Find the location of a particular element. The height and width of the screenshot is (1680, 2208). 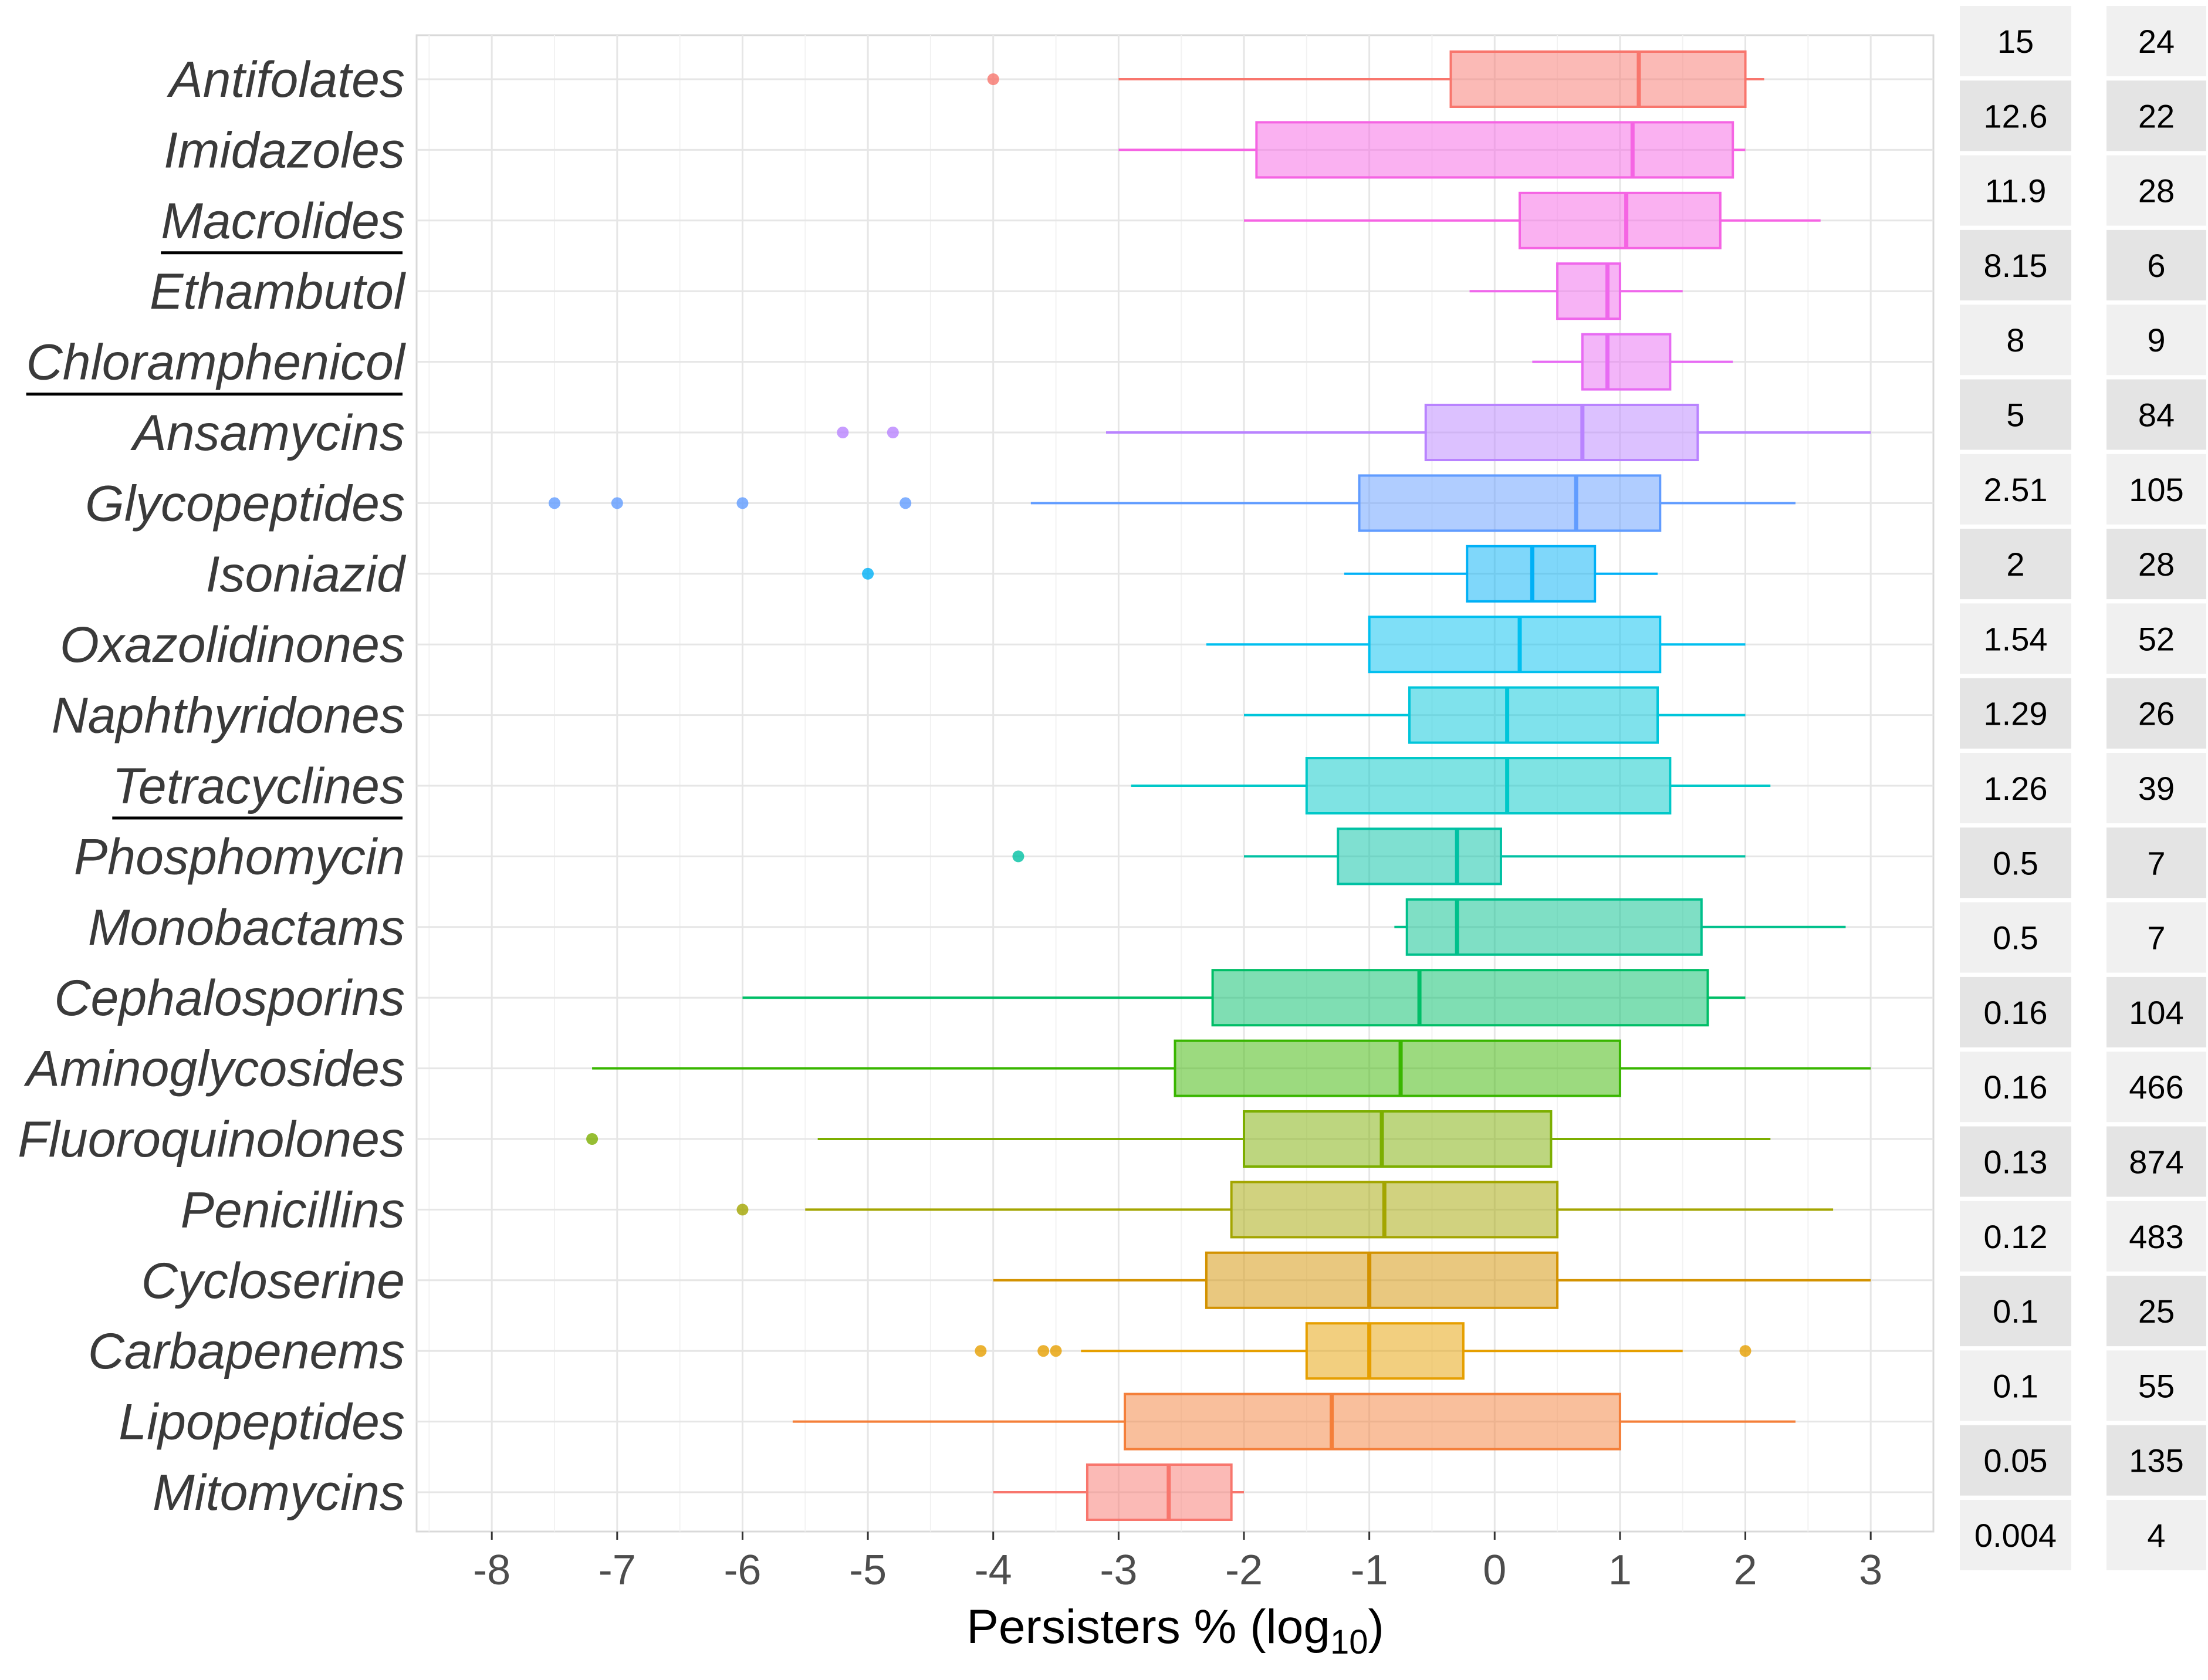

table-count: 466 is located at coordinates (2156, 1087).